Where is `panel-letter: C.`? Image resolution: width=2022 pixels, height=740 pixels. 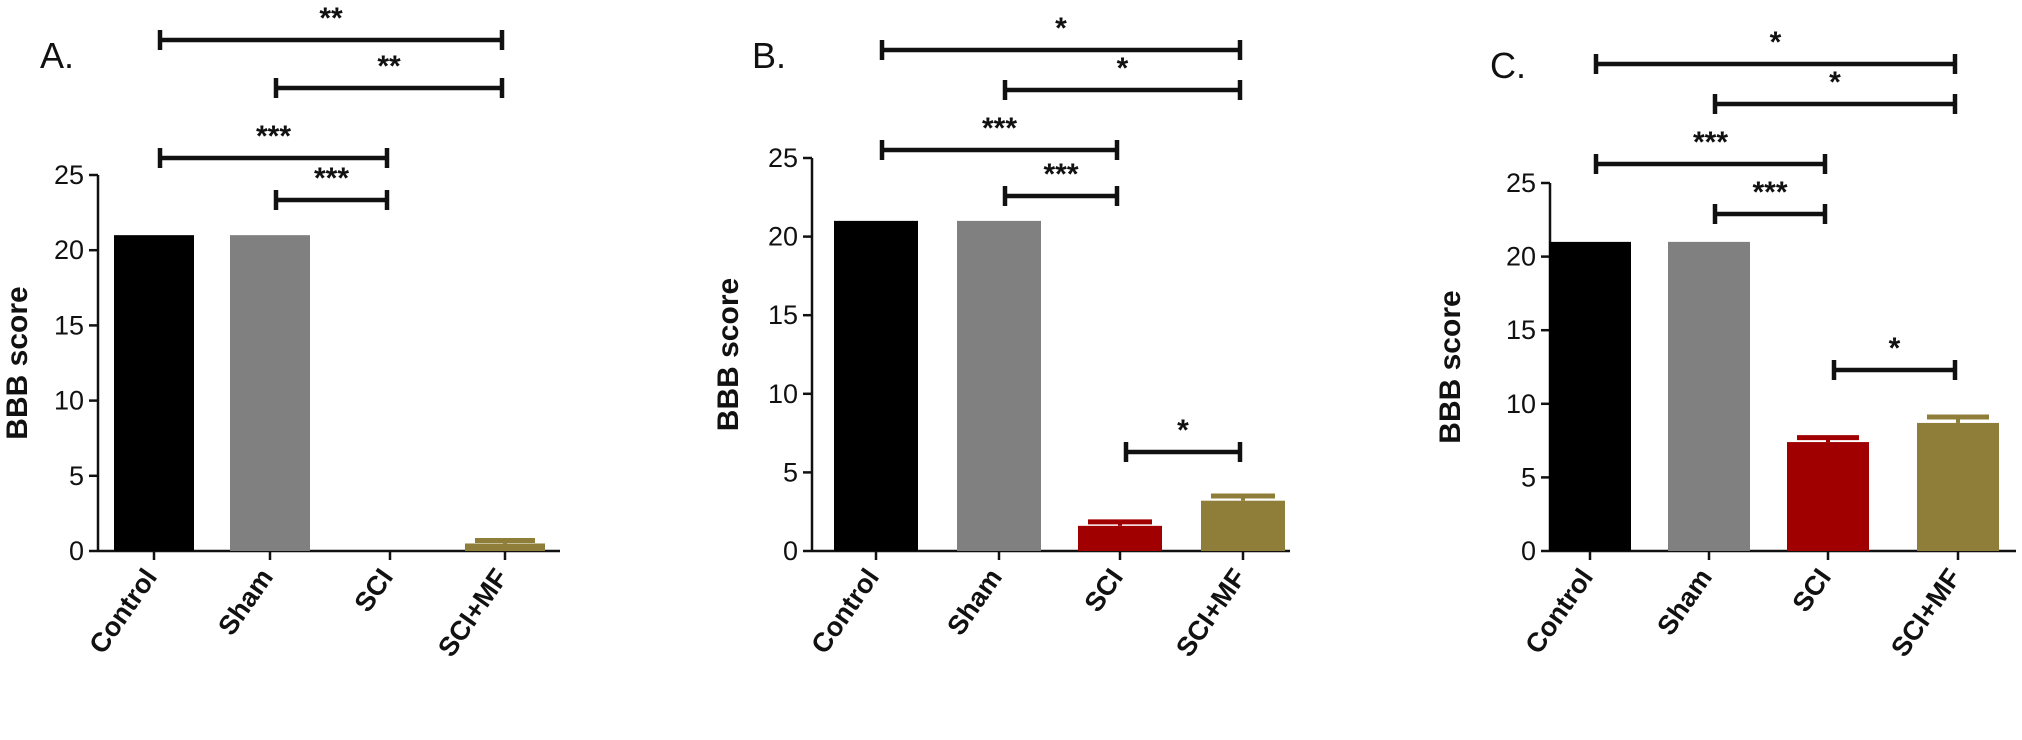
panel-letter: C. is located at coordinates (1508, 65).